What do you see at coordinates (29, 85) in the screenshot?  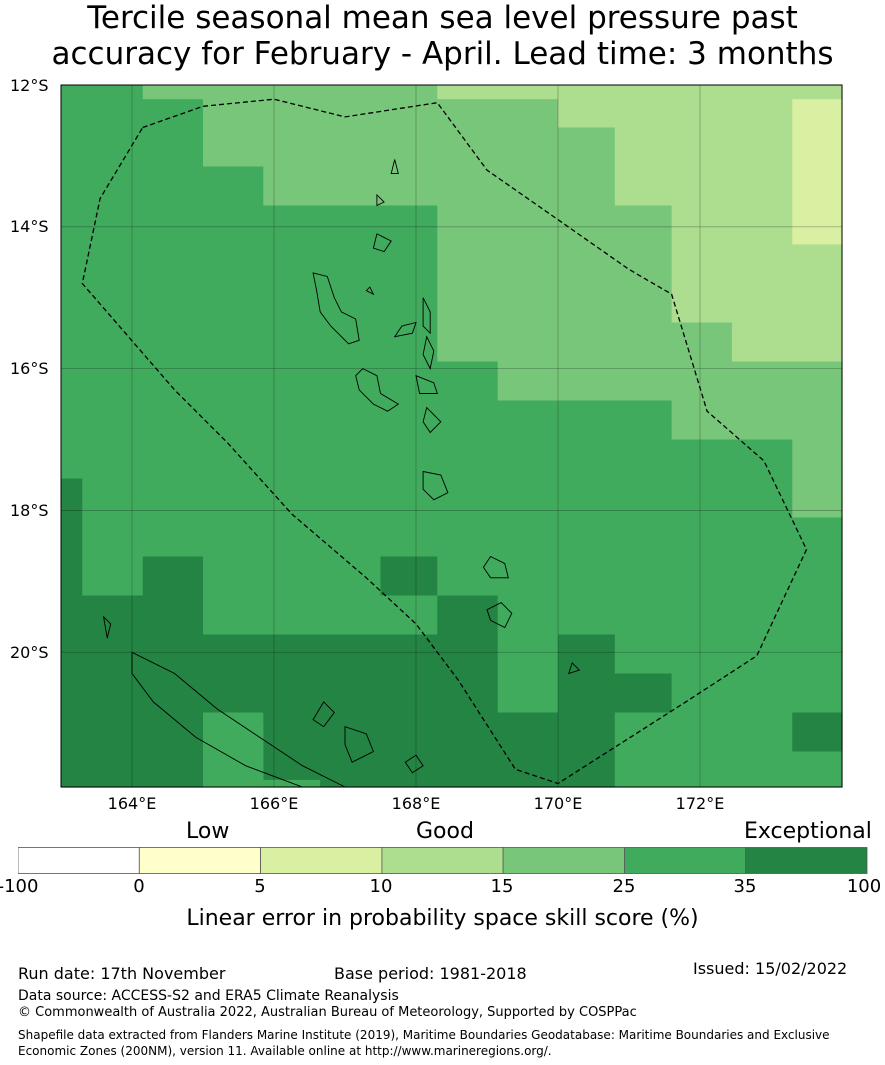 I see `lat-label-12s: 12°S` at bounding box center [29, 85].